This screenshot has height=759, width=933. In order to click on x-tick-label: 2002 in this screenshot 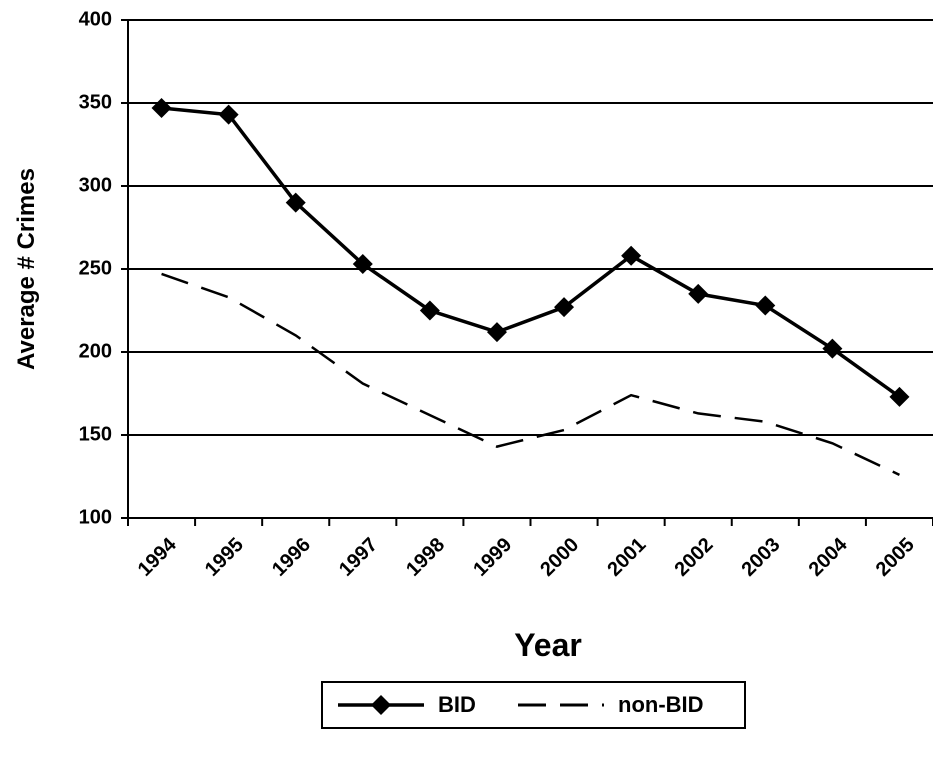, I will do `click(693, 557)`.